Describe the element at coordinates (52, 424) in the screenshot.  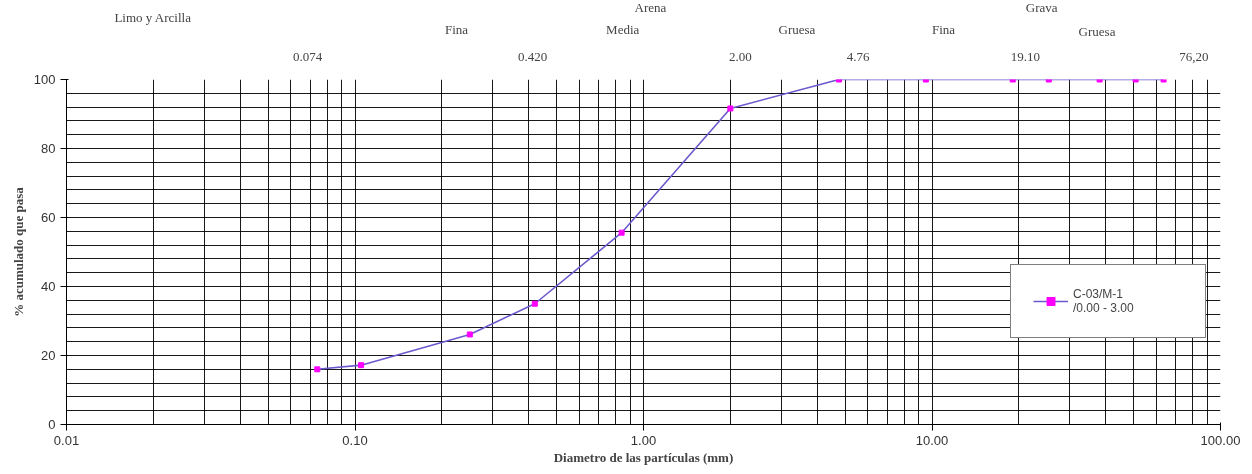
I see `y-tick-label: 0` at that location.